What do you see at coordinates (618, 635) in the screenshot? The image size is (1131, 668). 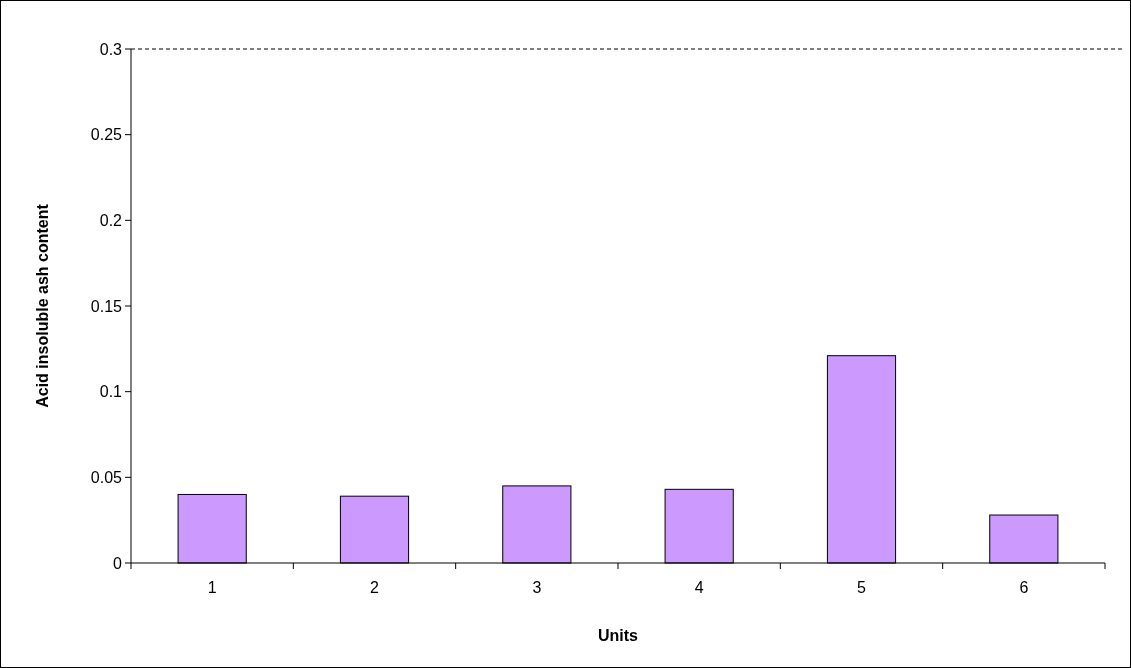 I see `x-axis-title: Units` at bounding box center [618, 635].